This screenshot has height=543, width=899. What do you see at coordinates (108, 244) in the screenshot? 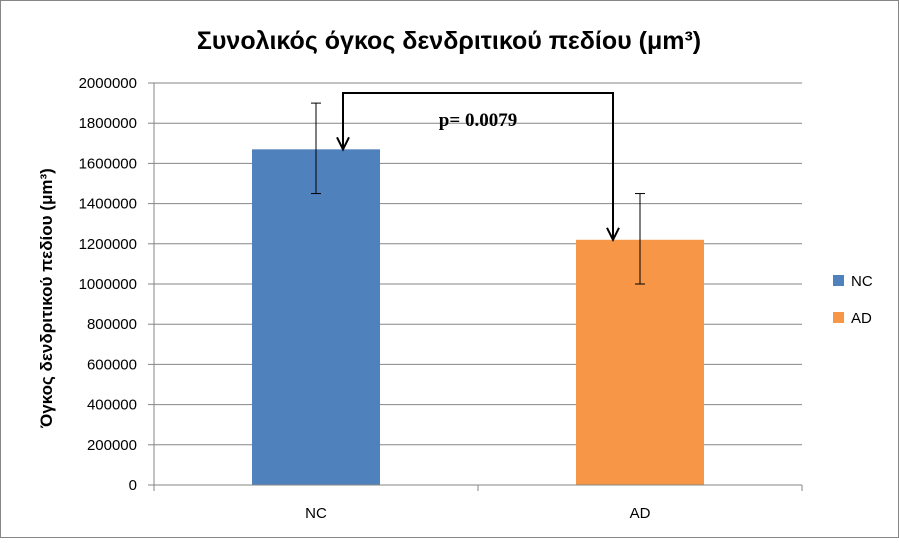
I see `y-tick-label: 1200000` at bounding box center [108, 244].